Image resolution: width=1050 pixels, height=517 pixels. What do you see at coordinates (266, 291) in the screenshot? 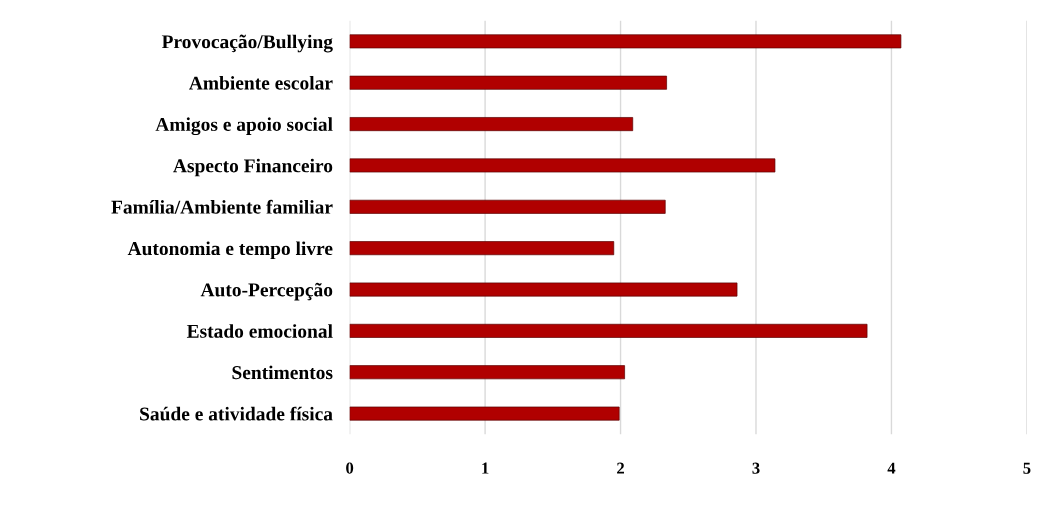
I see `y-tick-label: Auto-Percepção` at bounding box center [266, 291].